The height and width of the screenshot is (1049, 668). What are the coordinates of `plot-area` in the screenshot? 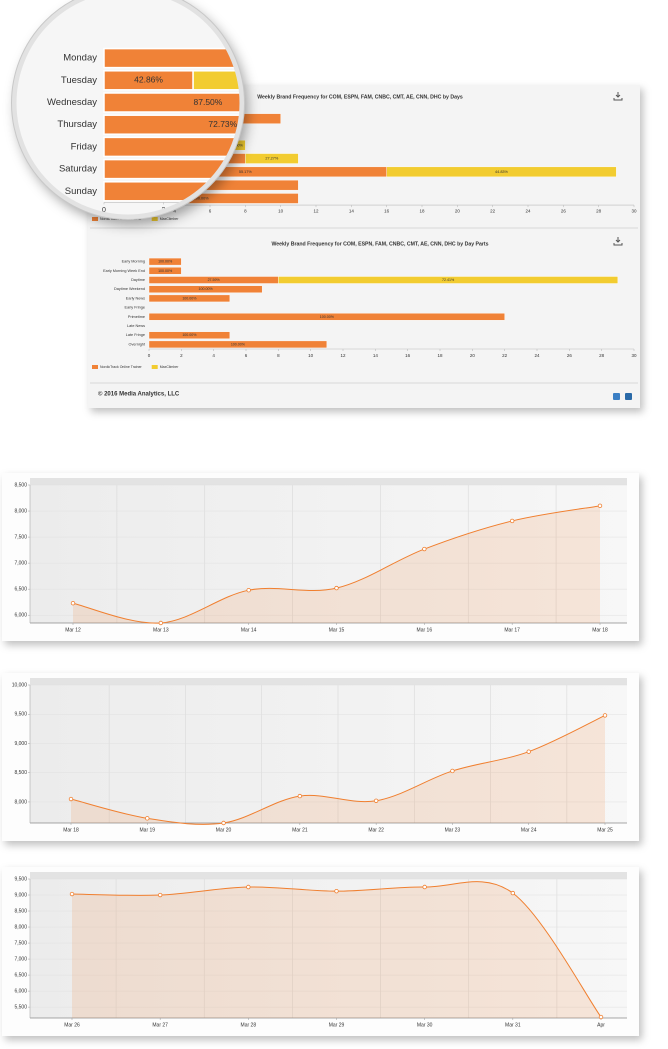 It's located at (328, 754).